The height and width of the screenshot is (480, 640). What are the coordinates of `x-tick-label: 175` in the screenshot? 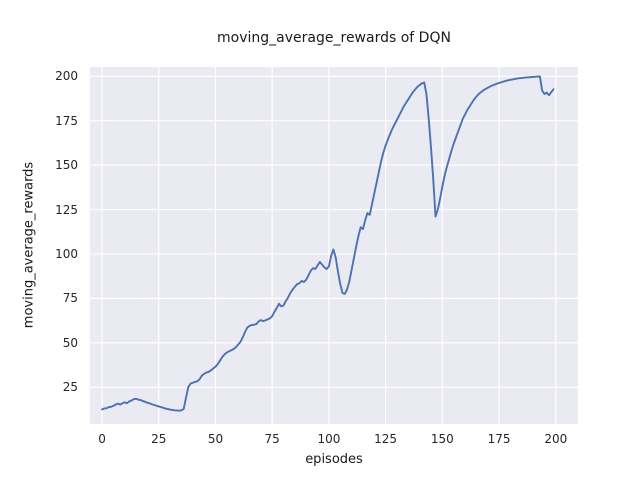 It's located at (499, 439).